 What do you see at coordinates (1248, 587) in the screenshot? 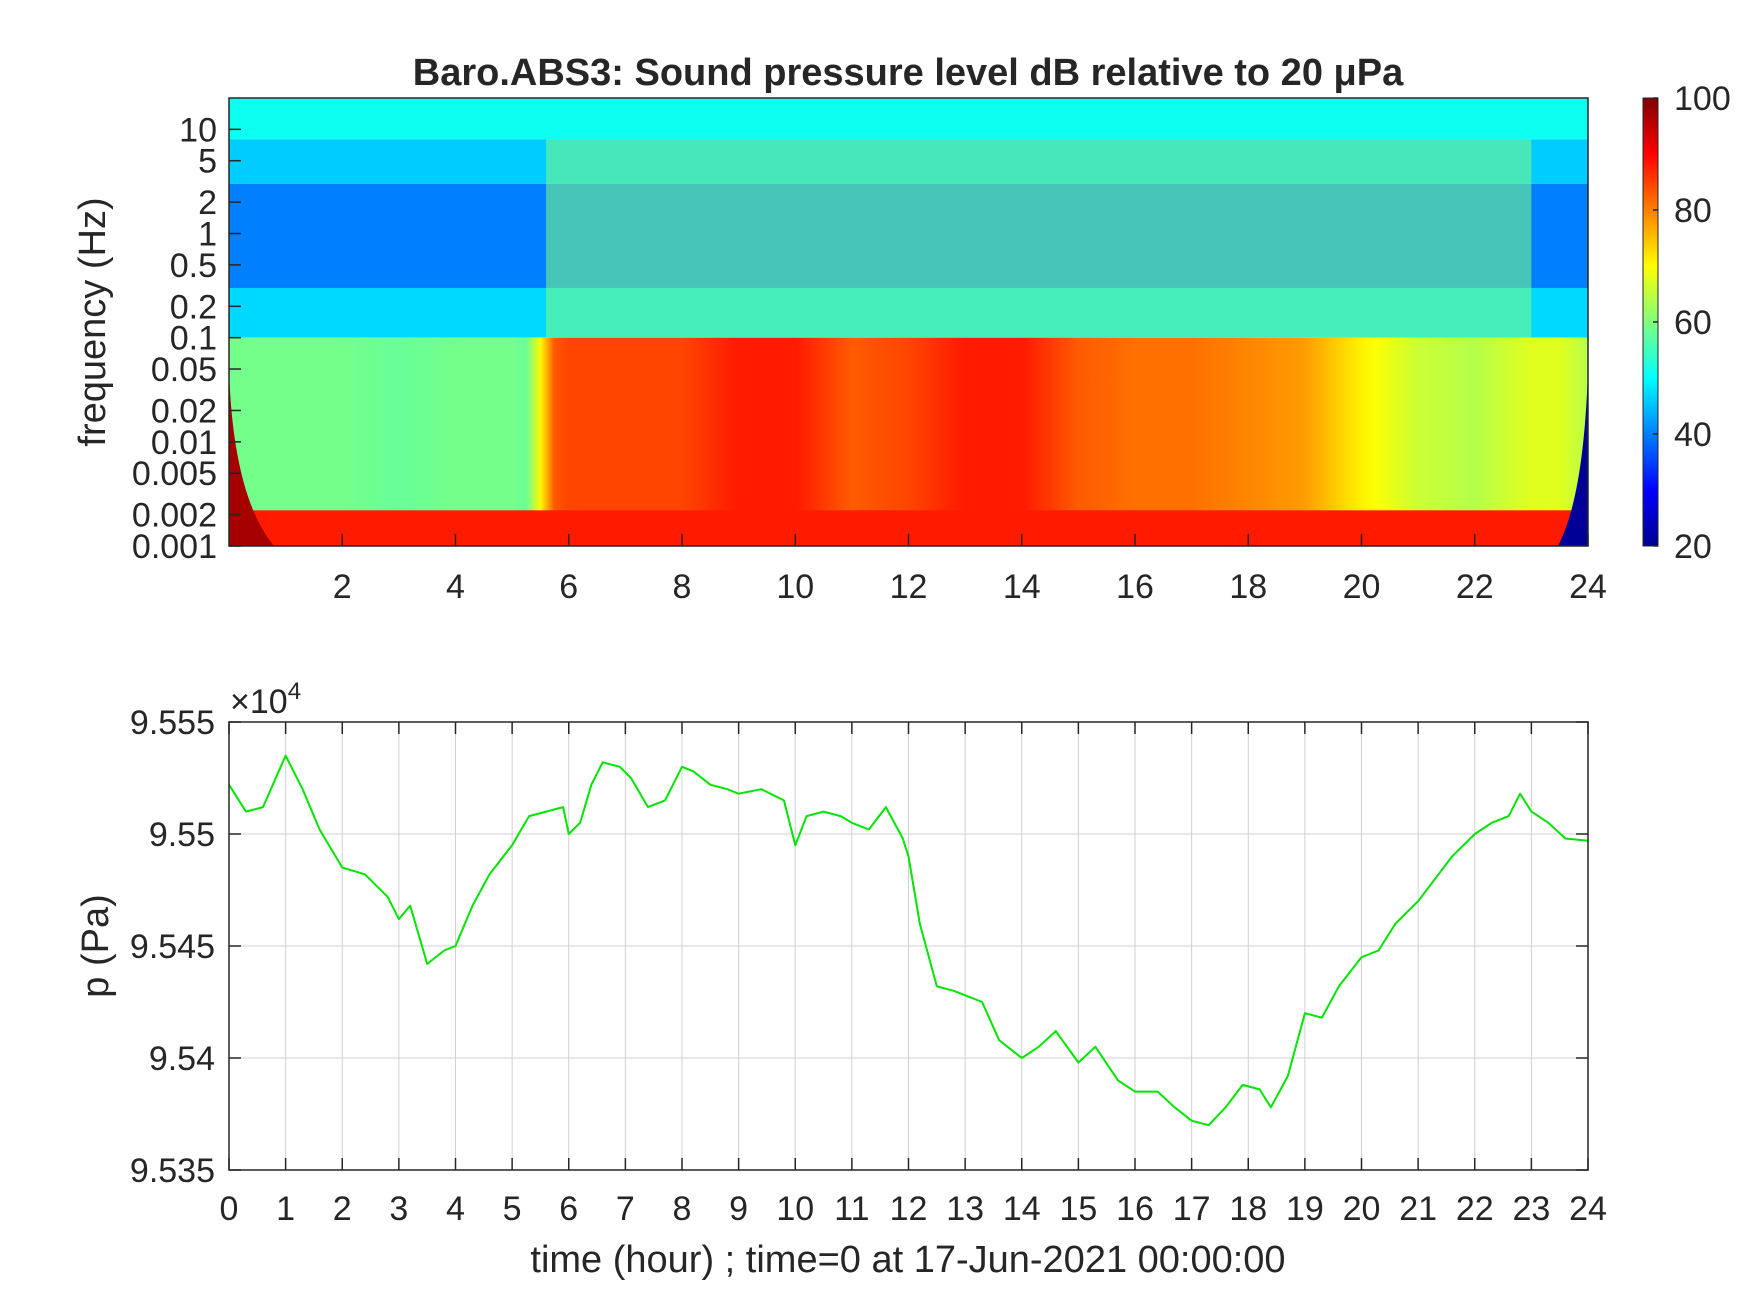
I see `spectrogram-x-tick-label: 18` at bounding box center [1248, 587].